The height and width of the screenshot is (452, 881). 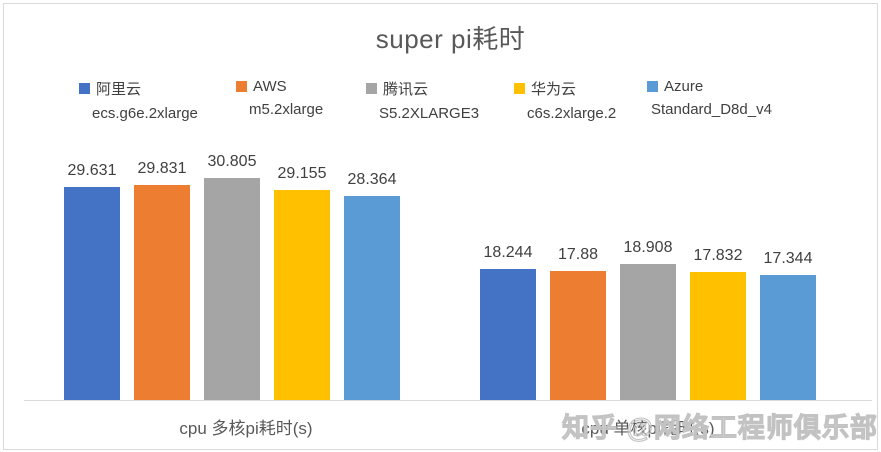 What do you see at coordinates (286, 109) in the screenshot?
I see `legend-instance: m5.2xlarge` at bounding box center [286, 109].